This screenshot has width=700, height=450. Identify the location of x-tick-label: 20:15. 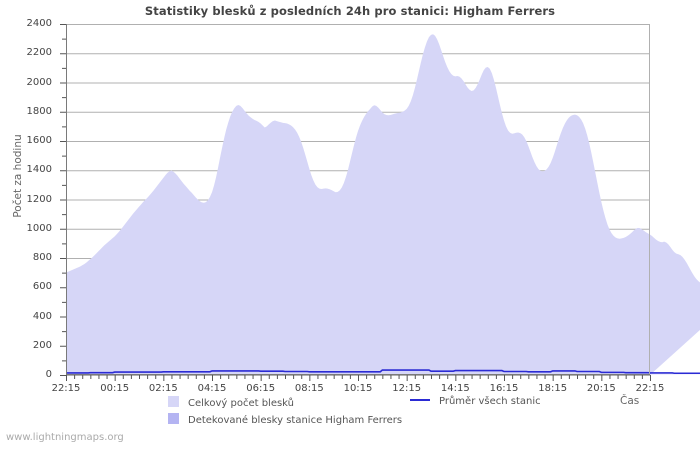
(601, 388).